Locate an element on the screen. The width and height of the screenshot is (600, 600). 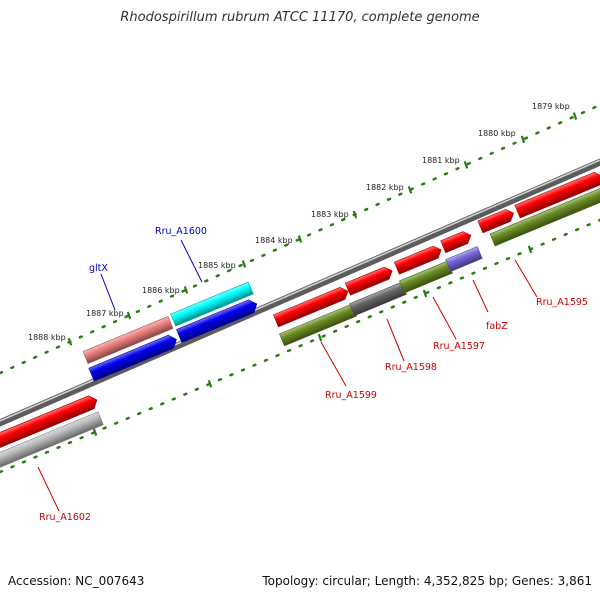
accession-label: Accession: NC_007643 is located at coordinates (76, 581).